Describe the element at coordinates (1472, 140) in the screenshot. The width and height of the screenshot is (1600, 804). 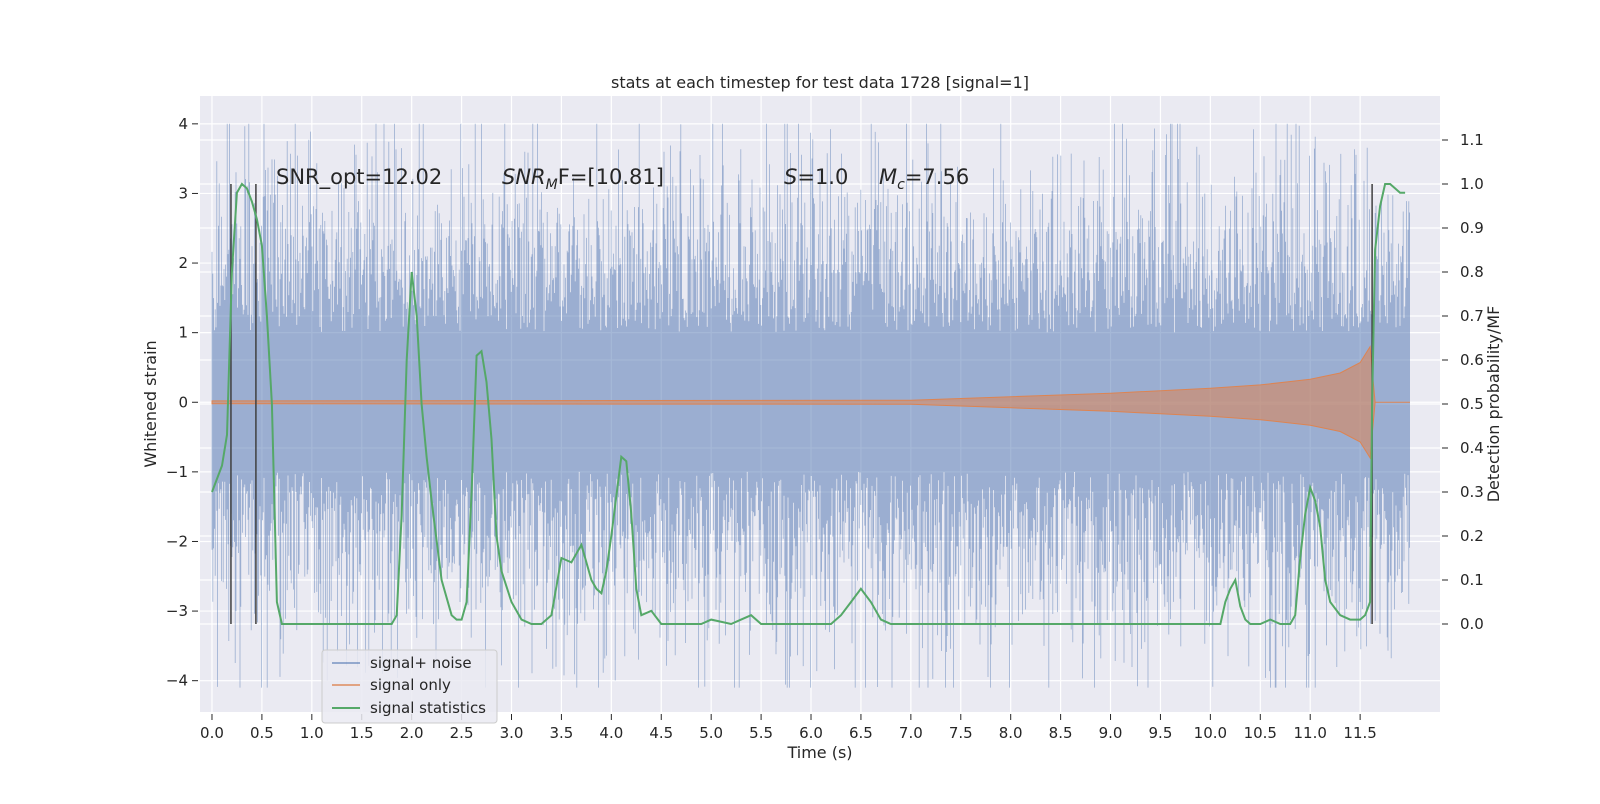
I see `y-tick-label-right: 1.1` at that location.